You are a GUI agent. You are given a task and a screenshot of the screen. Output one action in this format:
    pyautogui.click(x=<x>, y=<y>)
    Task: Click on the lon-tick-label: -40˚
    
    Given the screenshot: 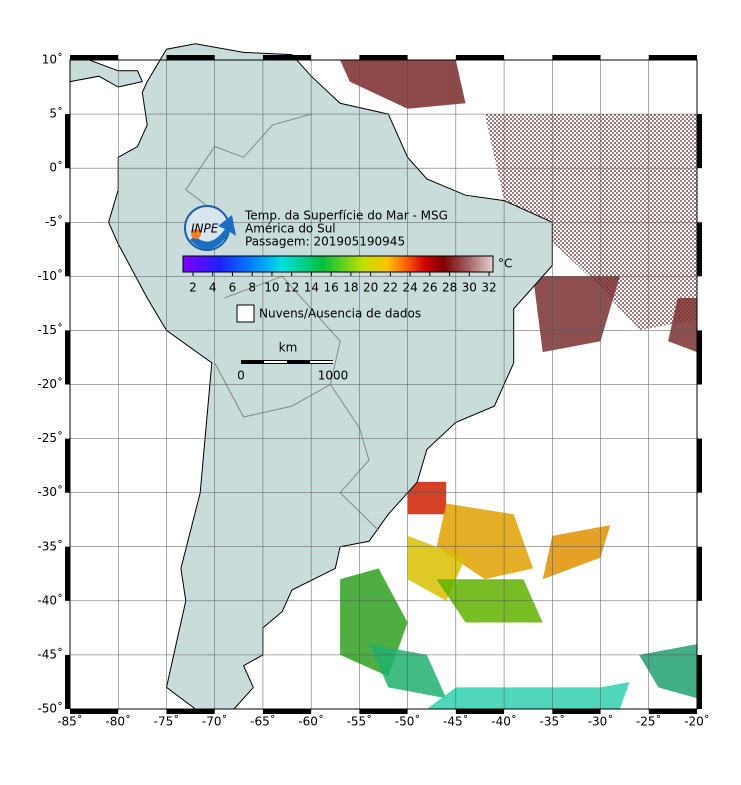 What is the action you would take?
    pyautogui.click(x=504, y=721)
    